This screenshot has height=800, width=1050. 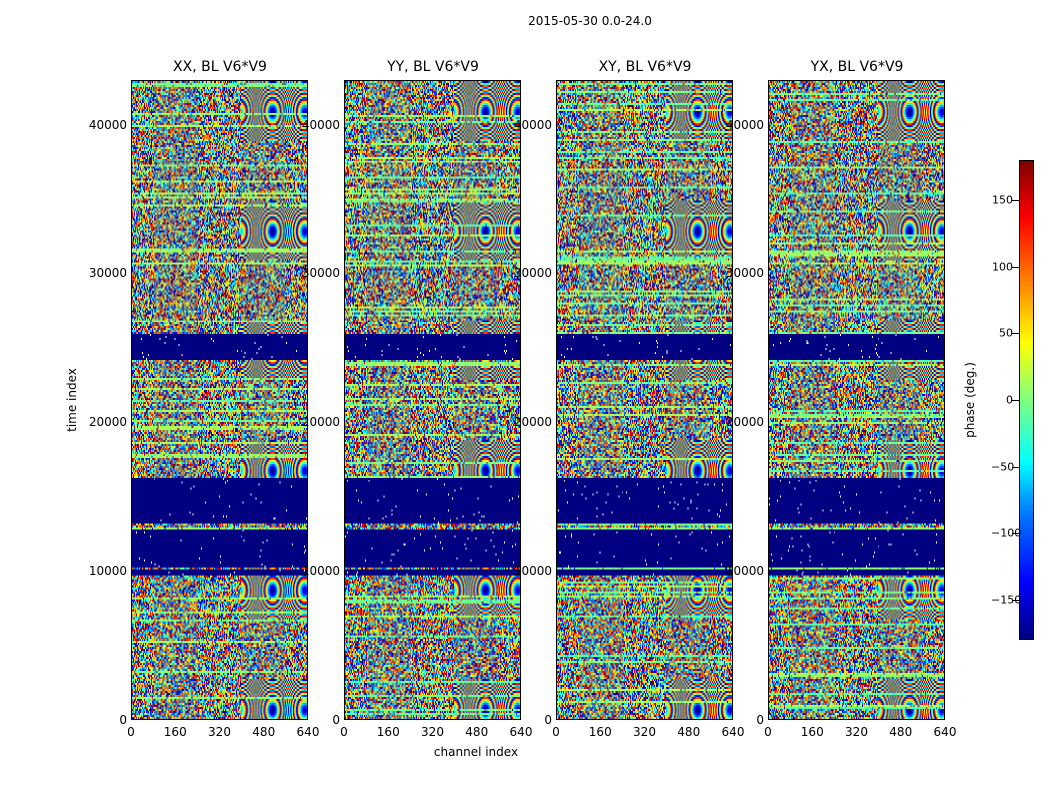 I want to click on figure-title: 2015-05-30 0.0-24.0, so click(x=590, y=21).